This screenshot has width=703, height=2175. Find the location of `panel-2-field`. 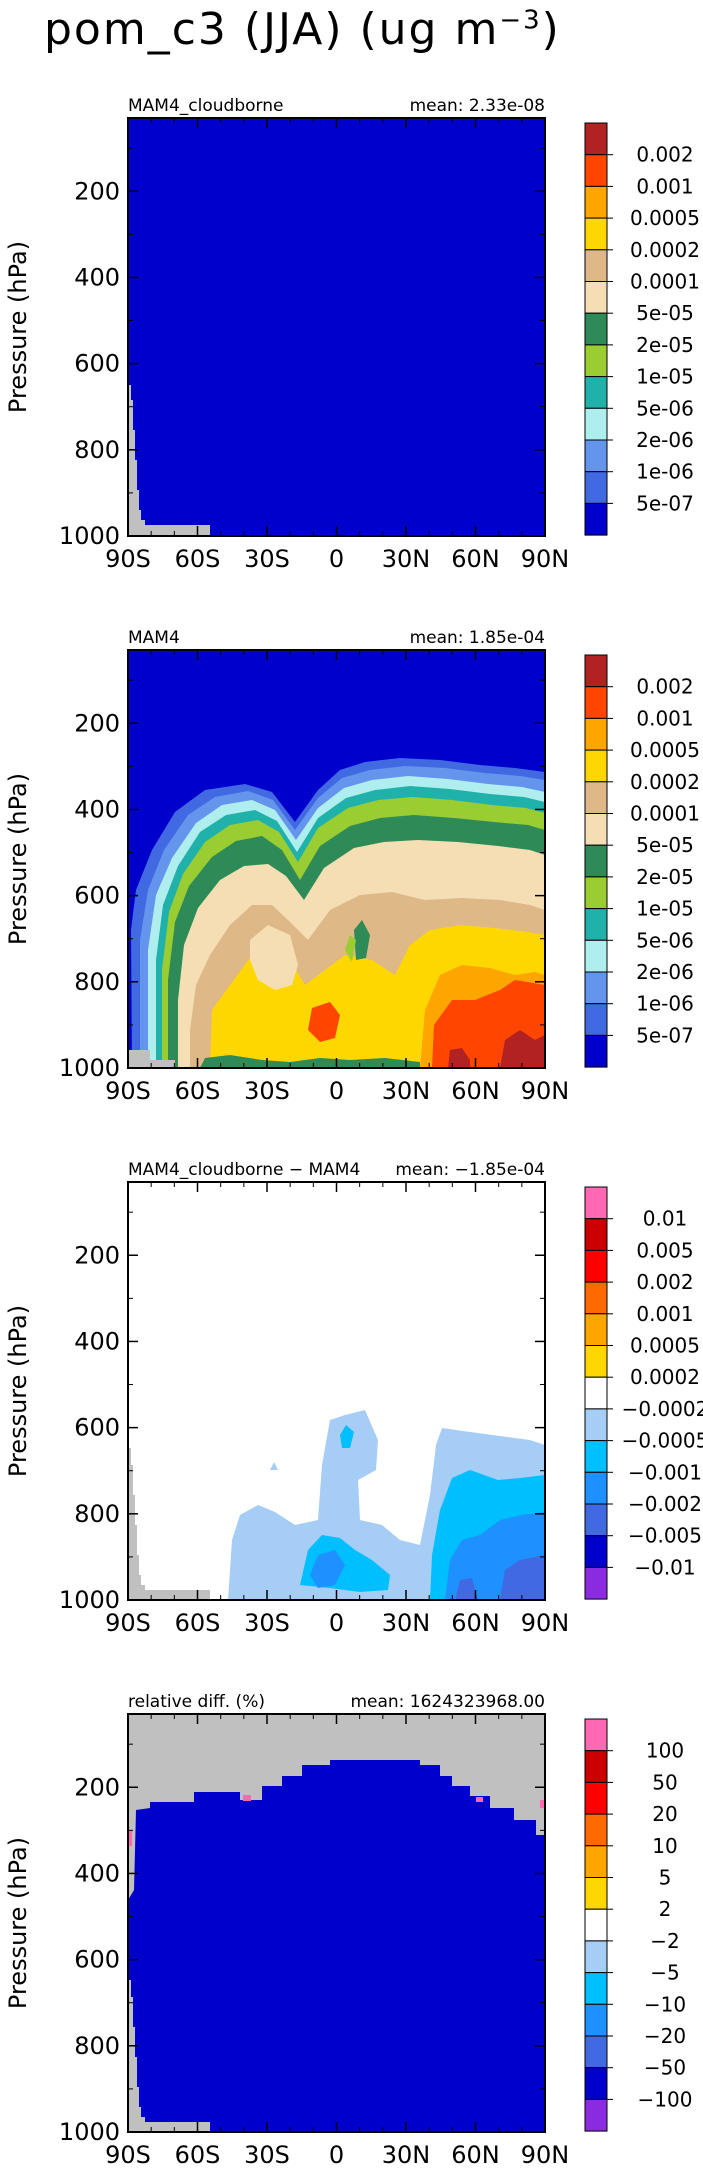

panel-2-field is located at coordinates (336, 859).